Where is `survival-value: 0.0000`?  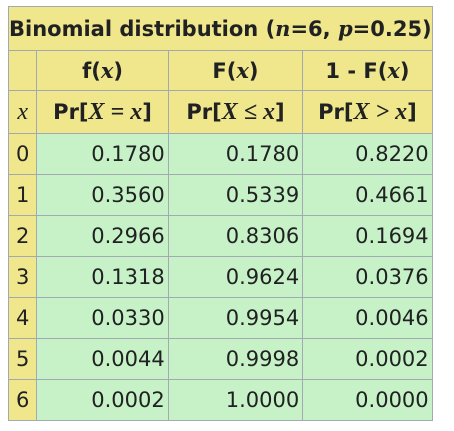 survival-value: 0.0000 is located at coordinates (367, 400).